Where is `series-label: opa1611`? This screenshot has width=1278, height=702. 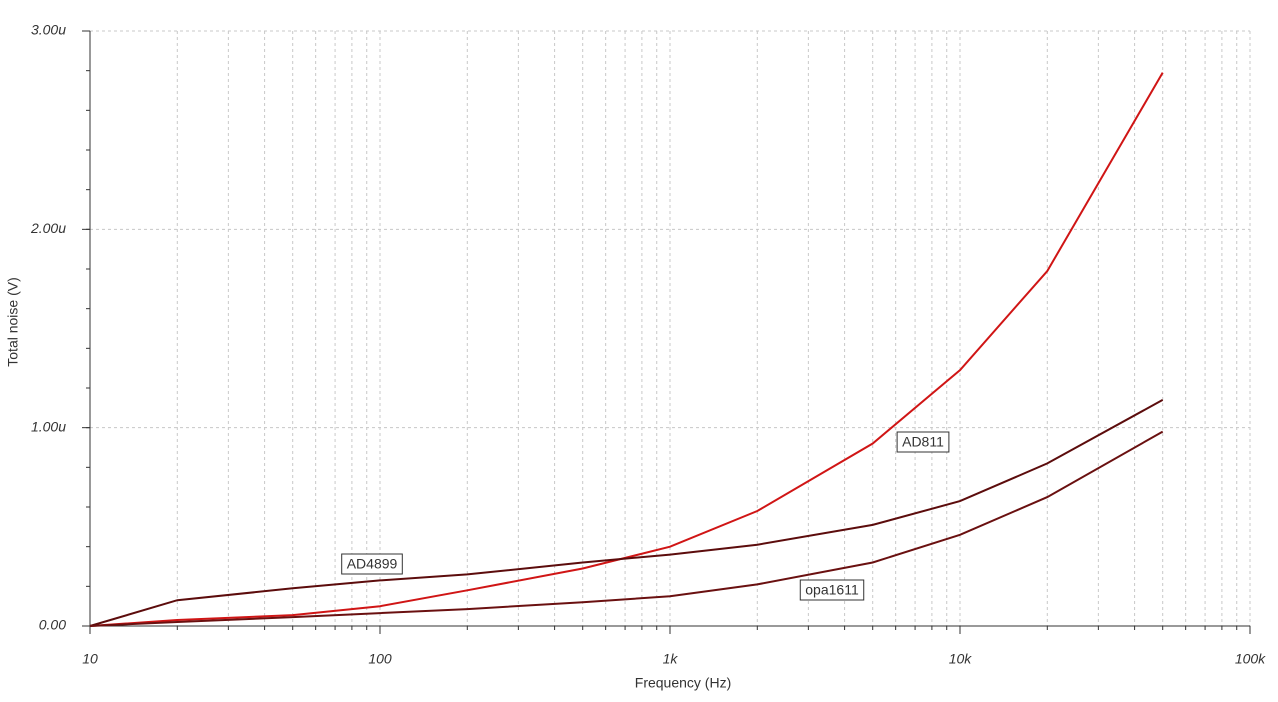
series-label: opa1611 is located at coordinates (832, 590).